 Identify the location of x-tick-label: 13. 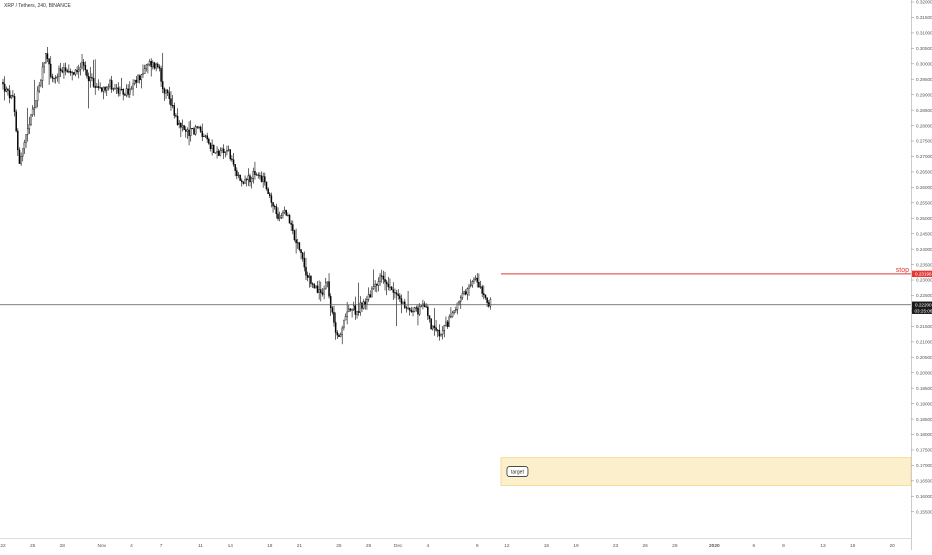
(823, 546).